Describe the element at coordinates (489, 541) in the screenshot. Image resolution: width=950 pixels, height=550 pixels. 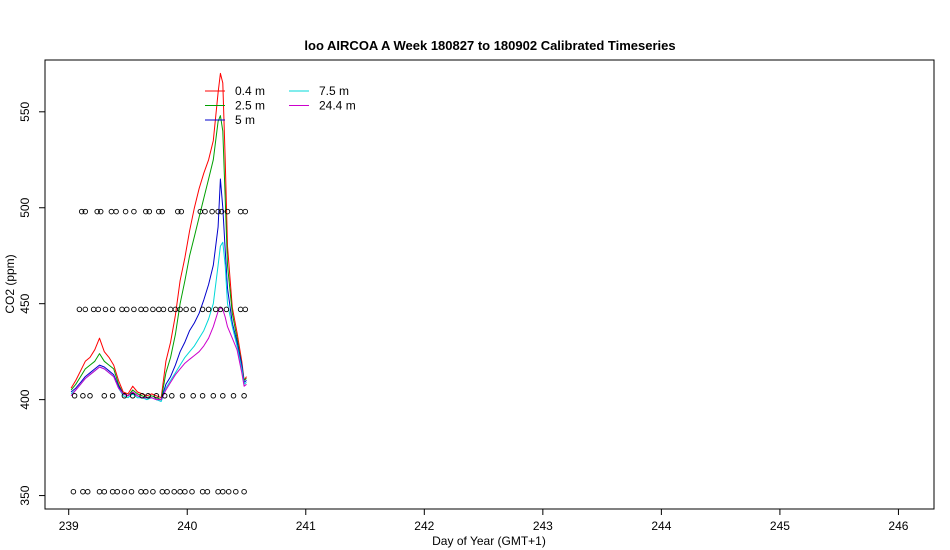
I see `x-axis-label: Day of Year (GMT+1)` at that location.